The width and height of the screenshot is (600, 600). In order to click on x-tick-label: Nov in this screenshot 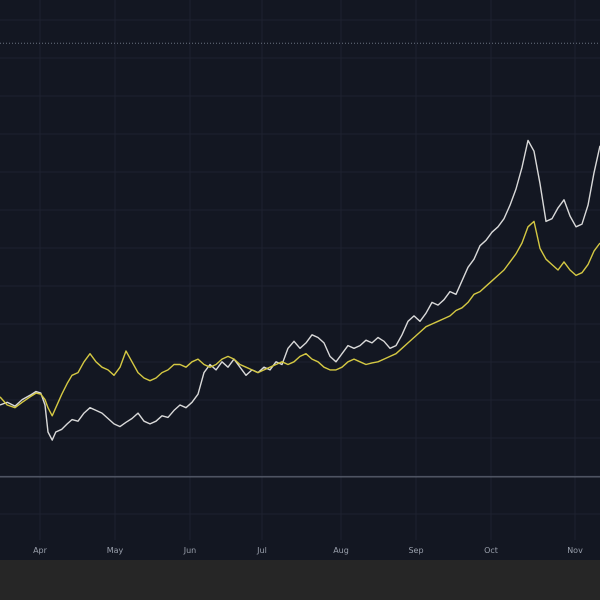, I will do `click(575, 550)`.